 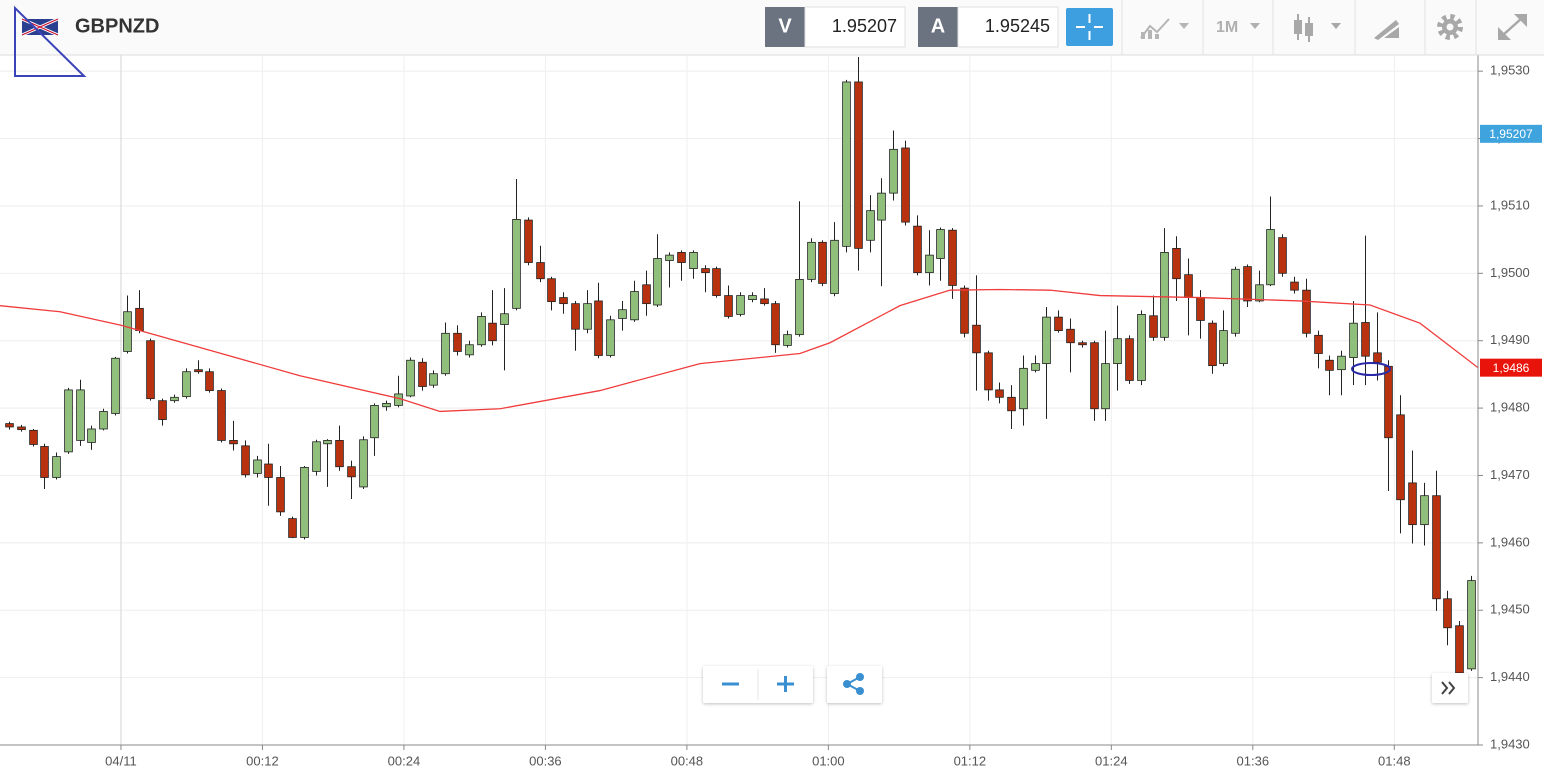 I want to click on zoom-in-button, so click(x=785, y=684).